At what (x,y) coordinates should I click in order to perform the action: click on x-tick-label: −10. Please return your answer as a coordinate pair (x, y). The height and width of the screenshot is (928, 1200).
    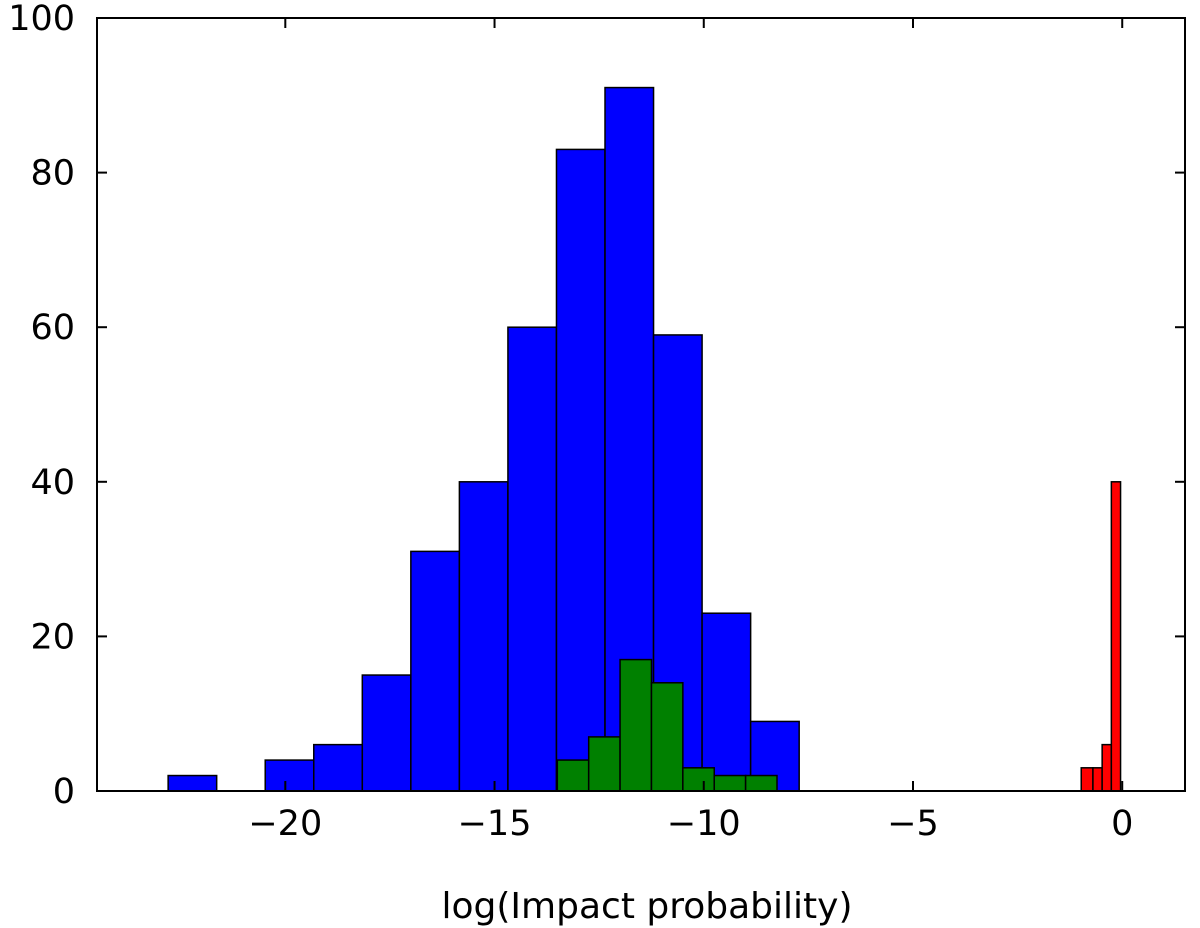
    Looking at the image, I should click on (704, 824).